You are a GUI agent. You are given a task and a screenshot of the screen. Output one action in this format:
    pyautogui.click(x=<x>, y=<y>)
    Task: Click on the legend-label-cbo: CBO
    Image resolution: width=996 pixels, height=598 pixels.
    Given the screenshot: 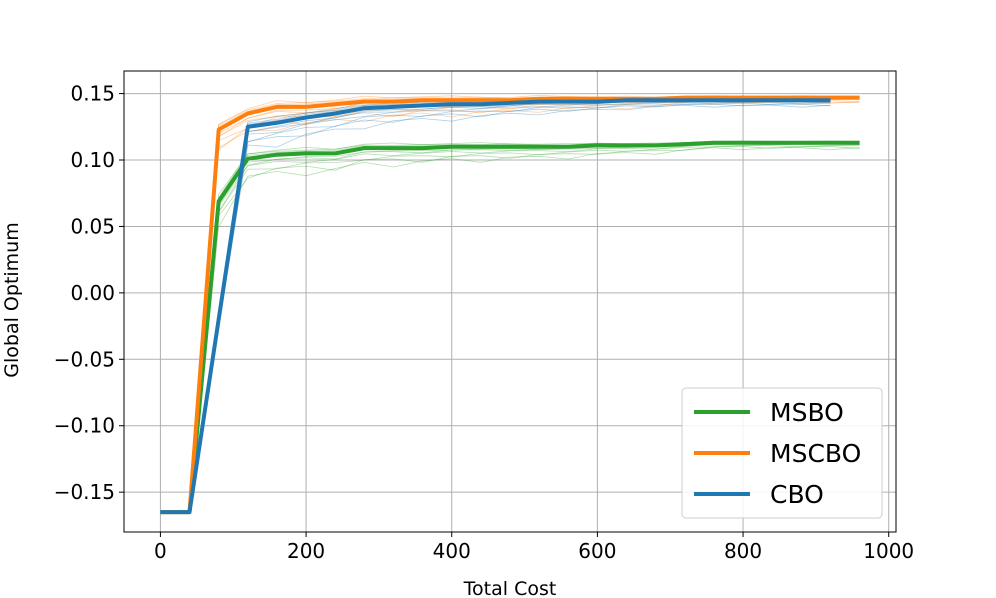 What is the action you would take?
    pyautogui.click(x=797, y=494)
    